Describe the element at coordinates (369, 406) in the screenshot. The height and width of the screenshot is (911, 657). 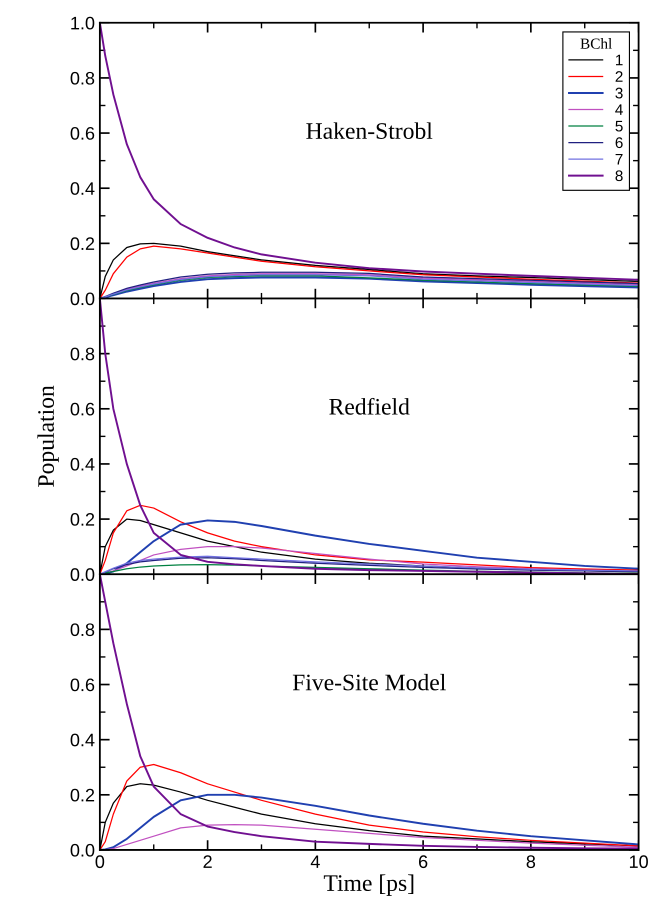
I see `text: Redfield` at that location.